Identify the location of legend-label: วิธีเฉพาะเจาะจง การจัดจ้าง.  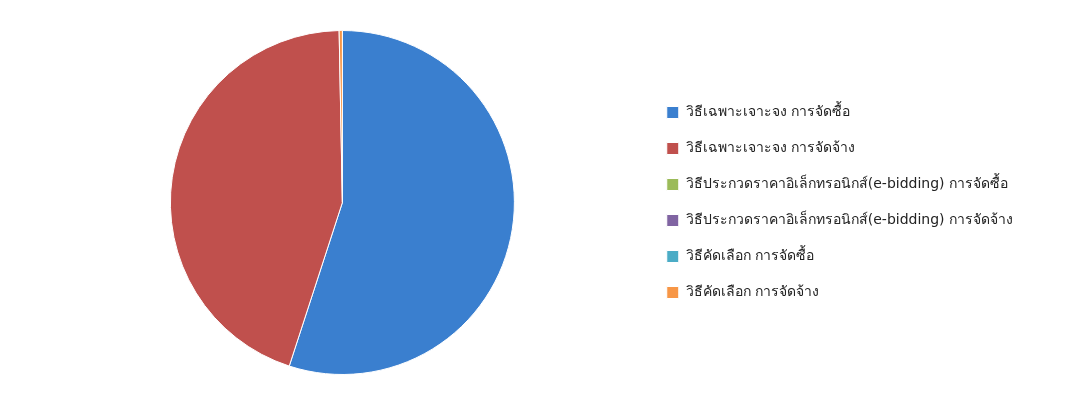
(770, 147).